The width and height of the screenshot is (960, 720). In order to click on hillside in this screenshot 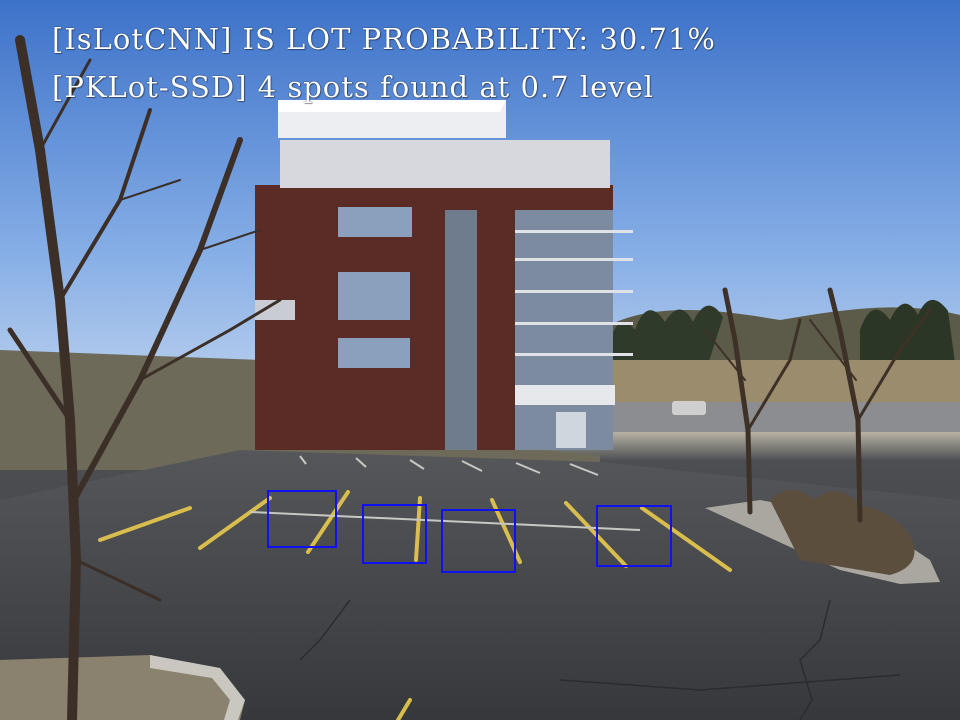, I will do `click(300, 410)`.